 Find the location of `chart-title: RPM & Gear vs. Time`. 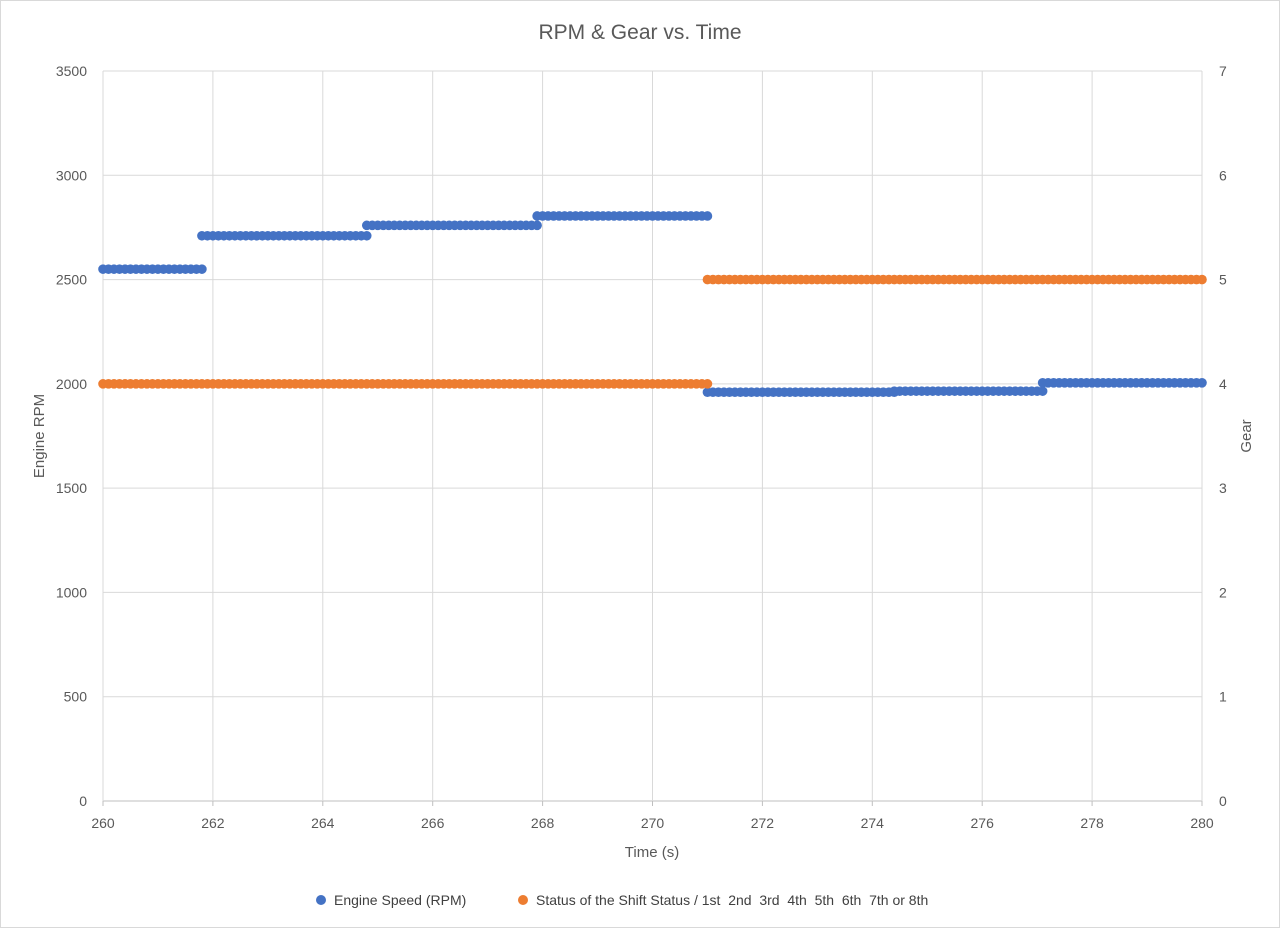

chart-title: RPM & Gear vs. Time is located at coordinates (639, 32).